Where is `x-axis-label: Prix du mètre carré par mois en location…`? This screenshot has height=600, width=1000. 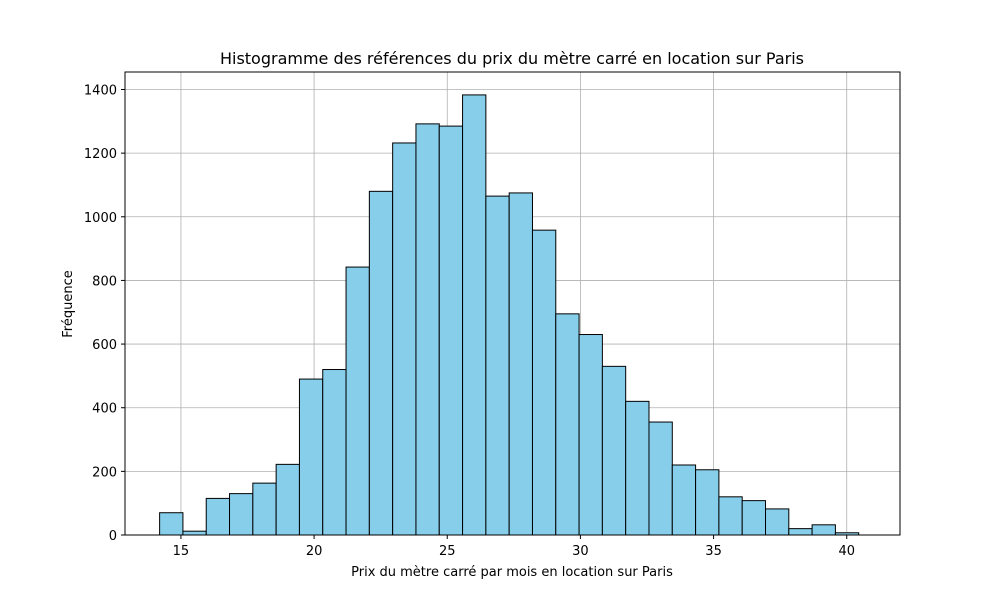 x-axis-label: Prix du mètre carré par mois en location… is located at coordinates (512, 572).